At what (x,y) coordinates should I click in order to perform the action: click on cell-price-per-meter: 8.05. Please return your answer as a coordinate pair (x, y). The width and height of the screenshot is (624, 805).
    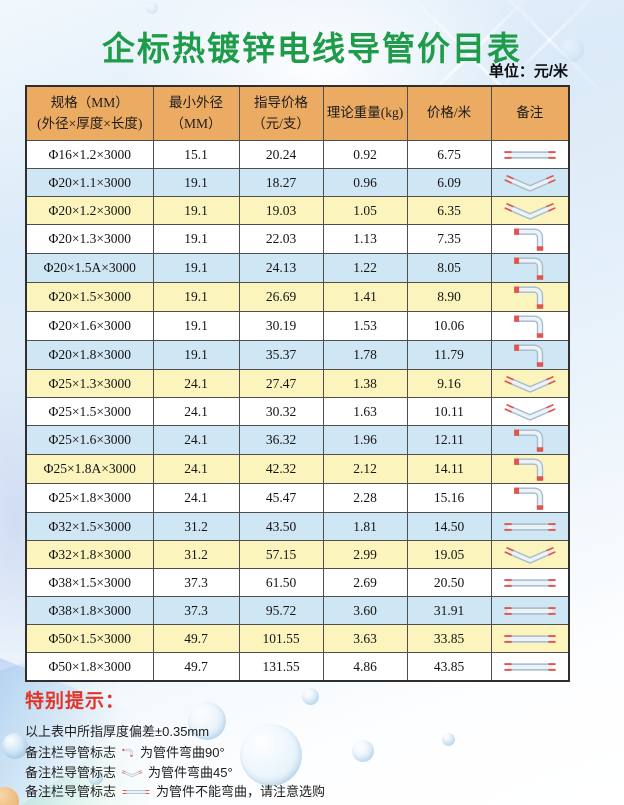
    Looking at the image, I should click on (449, 268).